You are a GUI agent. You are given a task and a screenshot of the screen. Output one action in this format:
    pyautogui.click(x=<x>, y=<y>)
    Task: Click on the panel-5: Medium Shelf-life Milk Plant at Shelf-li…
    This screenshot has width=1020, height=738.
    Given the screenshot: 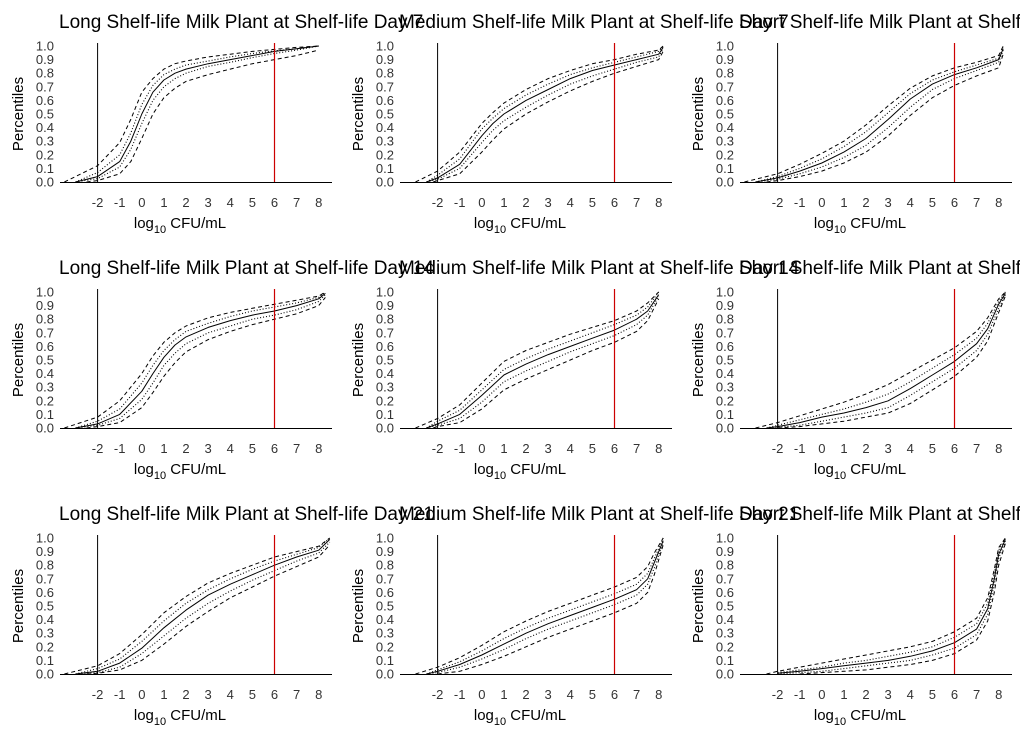 What is the action you would take?
    pyautogui.click(x=575, y=370)
    